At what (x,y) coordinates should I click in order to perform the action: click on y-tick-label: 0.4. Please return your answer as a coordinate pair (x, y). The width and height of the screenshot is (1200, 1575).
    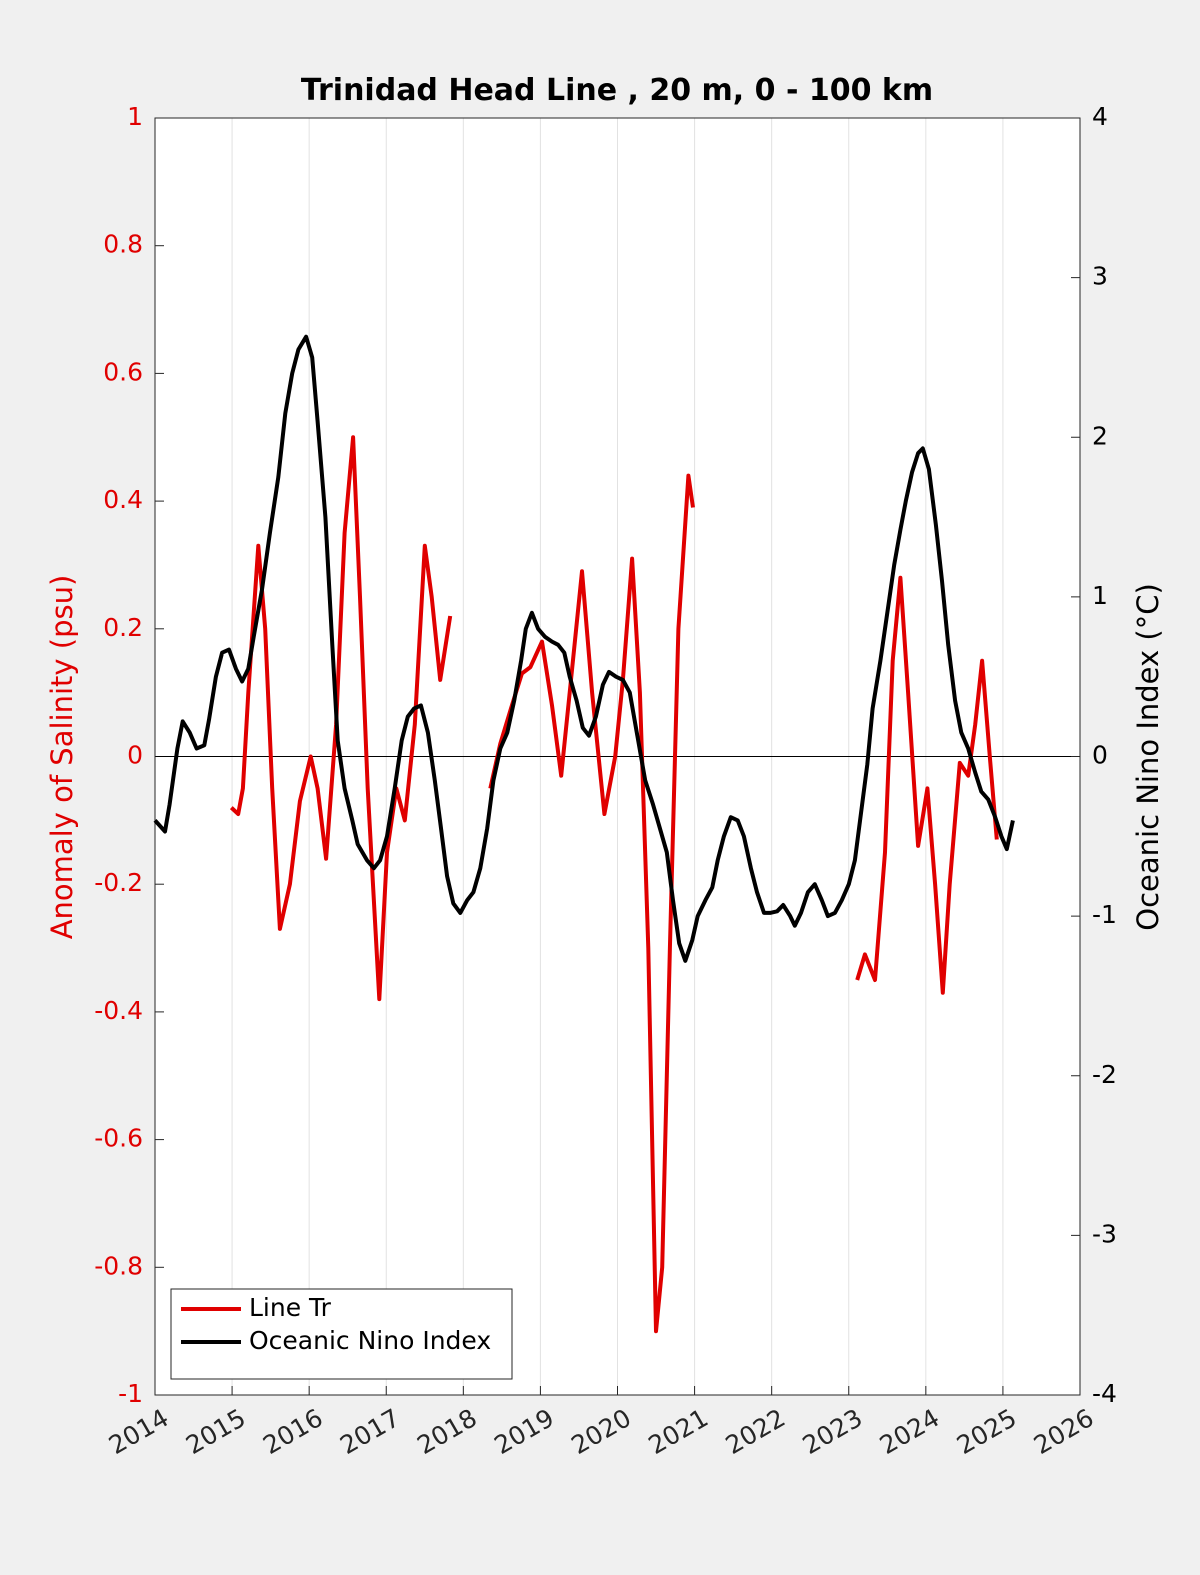
    Looking at the image, I should click on (123, 499).